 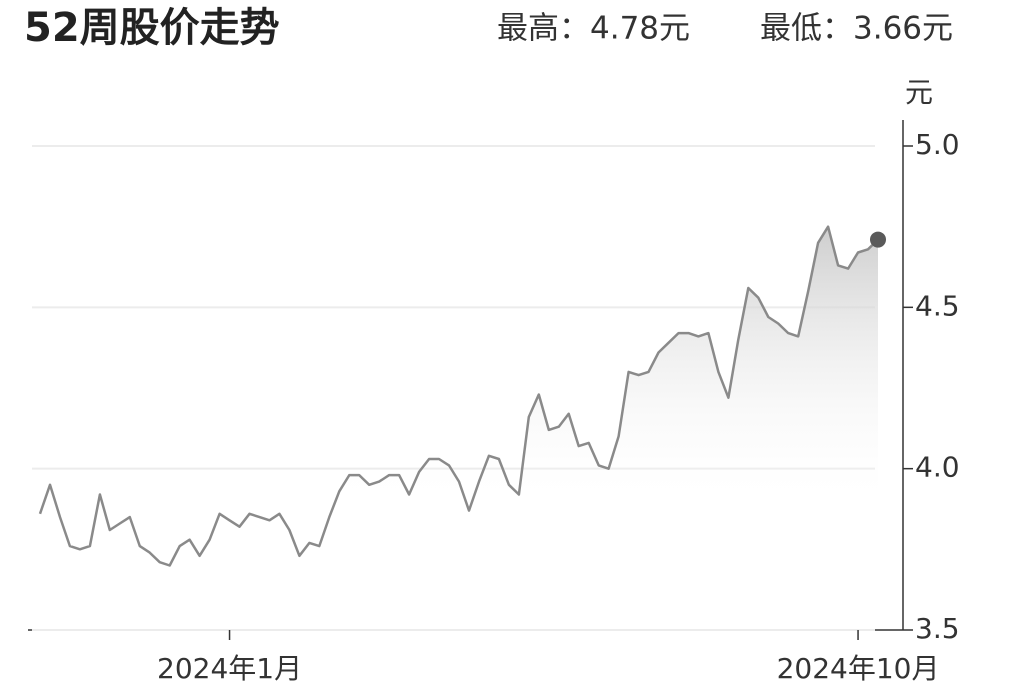 I want to click on last-point, so click(x=878, y=239).